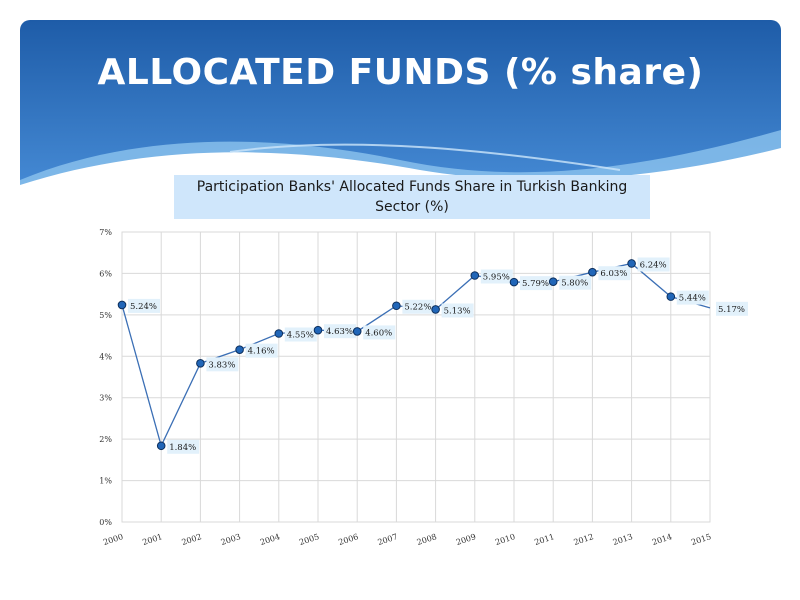 This screenshot has width=800, height=600. Describe the element at coordinates (152, 539) in the screenshot. I see `x-tick-label: 2001` at that location.